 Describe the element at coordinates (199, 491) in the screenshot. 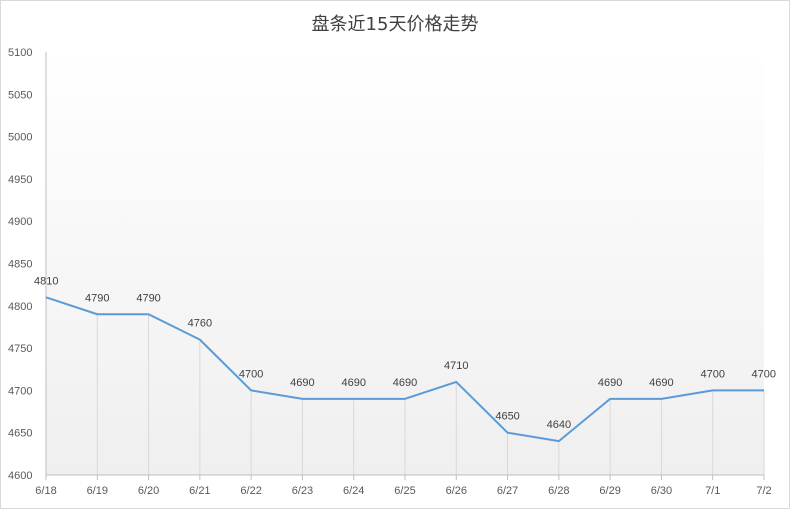

I see `x-tick-label: 6/21` at that location.